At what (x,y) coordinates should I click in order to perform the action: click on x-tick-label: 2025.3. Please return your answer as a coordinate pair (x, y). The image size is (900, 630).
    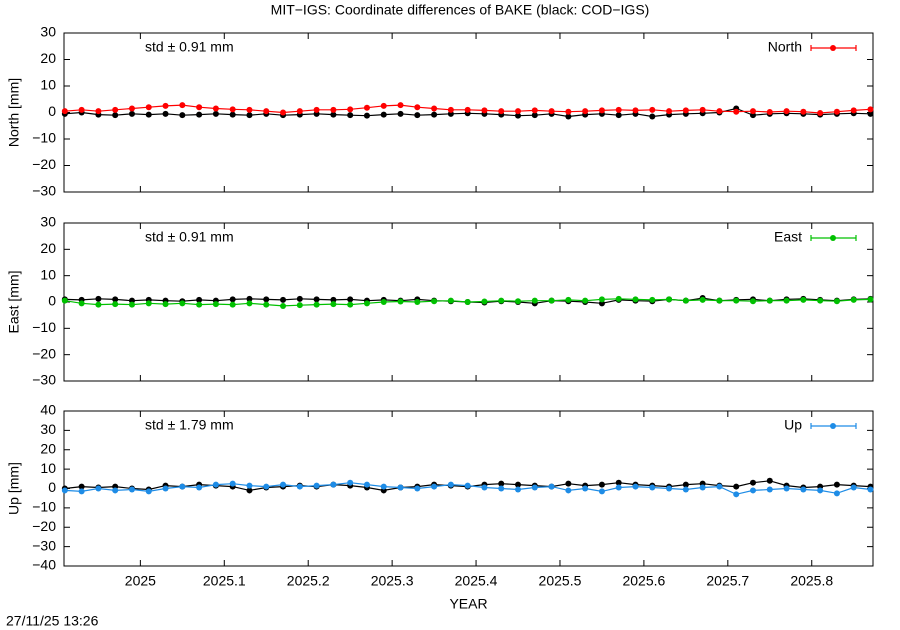
    Looking at the image, I should click on (392, 581).